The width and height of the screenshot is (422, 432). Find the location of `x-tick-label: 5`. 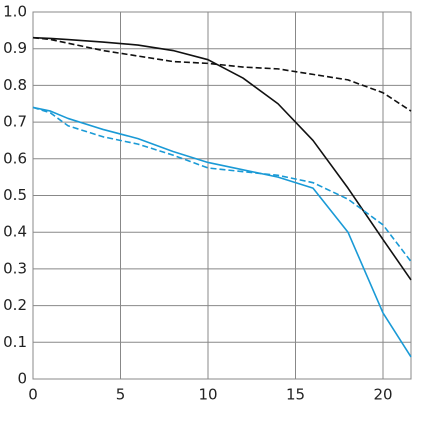

x-tick-label: 5 is located at coordinates (121, 395).